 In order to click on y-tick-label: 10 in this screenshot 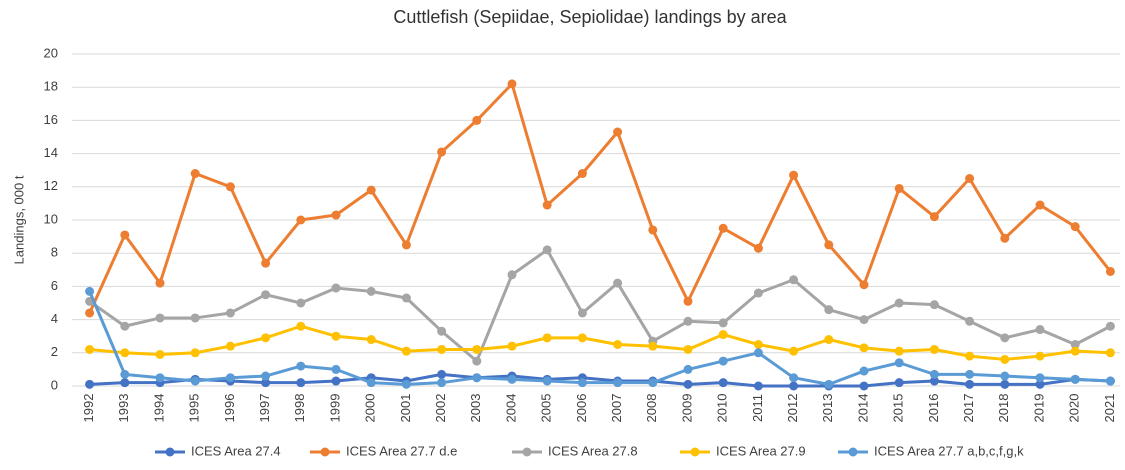, I will do `click(51, 218)`.